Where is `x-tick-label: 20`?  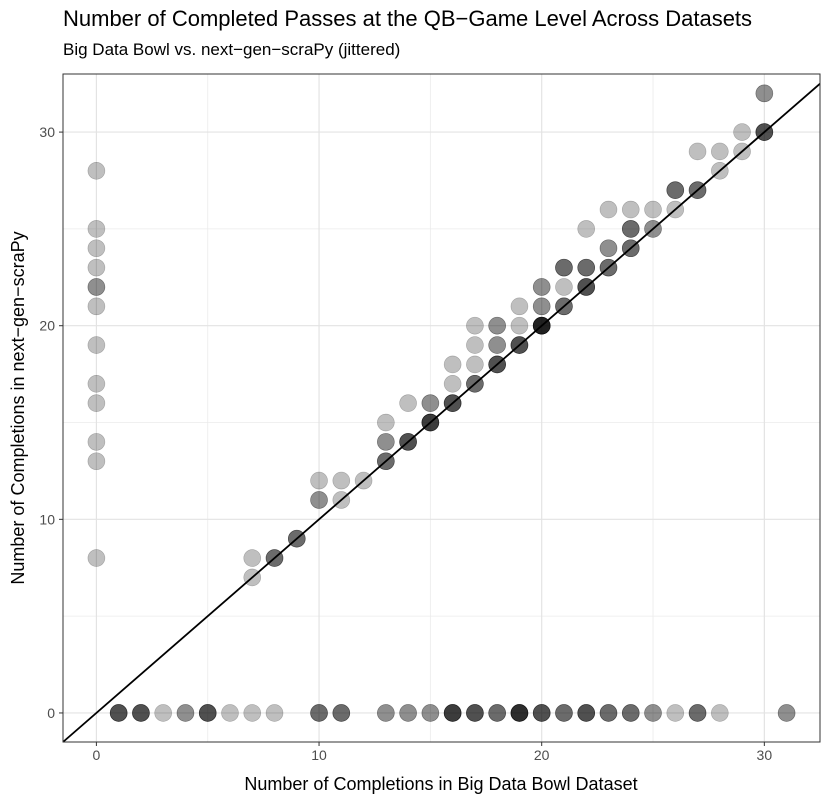 x-tick-label: 20 is located at coordinates (542, 755).